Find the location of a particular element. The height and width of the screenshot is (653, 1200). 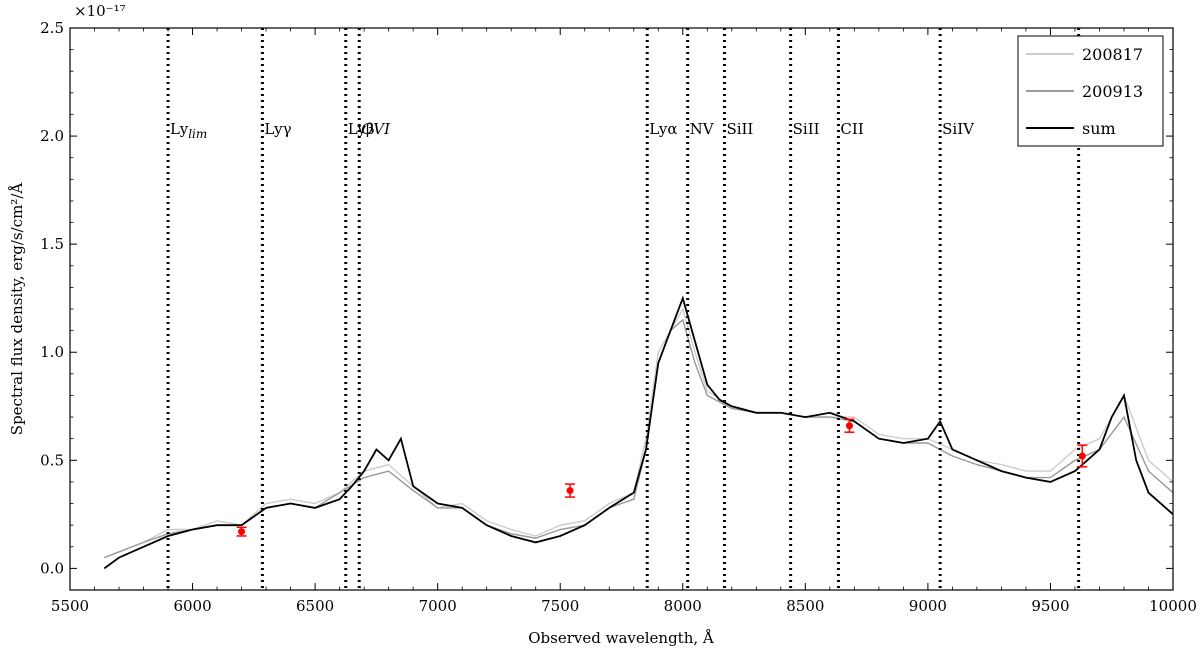

y-tick-label: 0.0 is located at coordinates (52, 568).